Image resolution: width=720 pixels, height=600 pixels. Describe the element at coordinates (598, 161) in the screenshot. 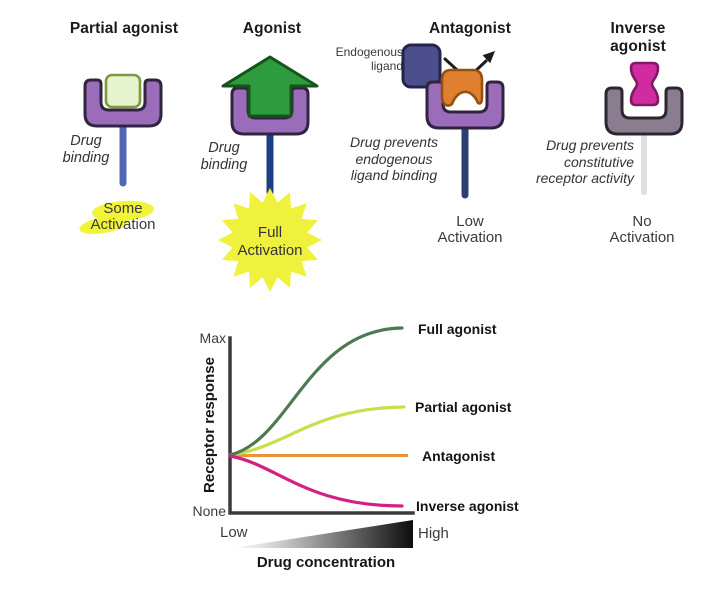

I see `binding-line: constitutive` at that location.